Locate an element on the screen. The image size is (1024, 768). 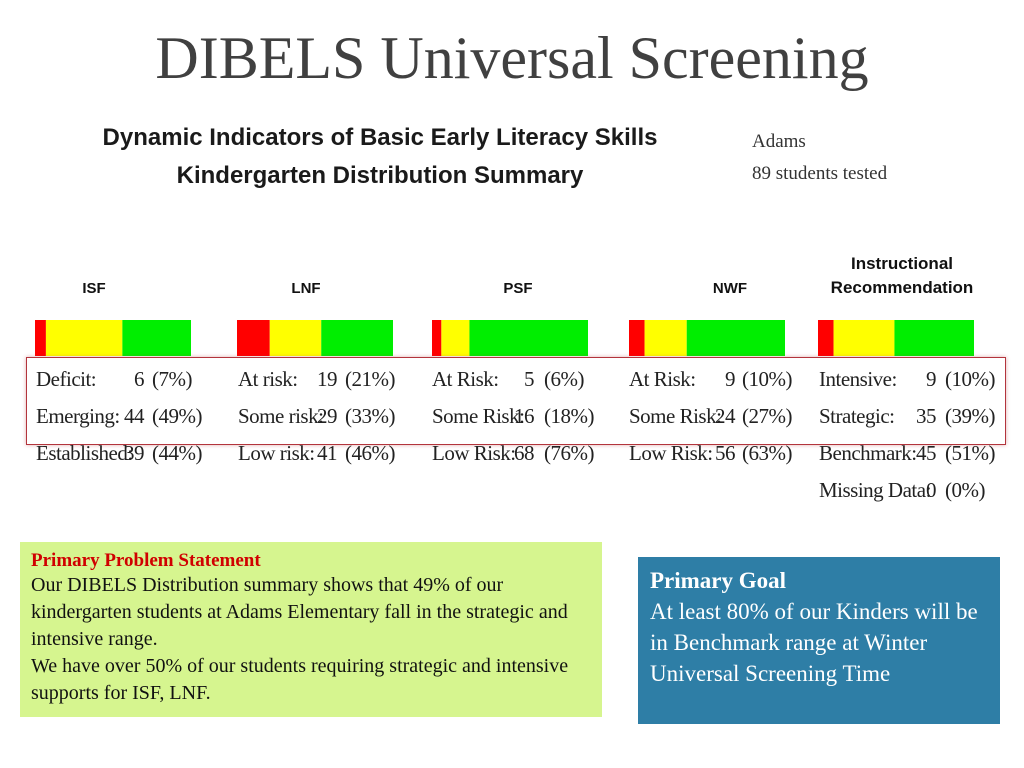
instructional-row-percent: (51%) is located at coordinates (970, 453).